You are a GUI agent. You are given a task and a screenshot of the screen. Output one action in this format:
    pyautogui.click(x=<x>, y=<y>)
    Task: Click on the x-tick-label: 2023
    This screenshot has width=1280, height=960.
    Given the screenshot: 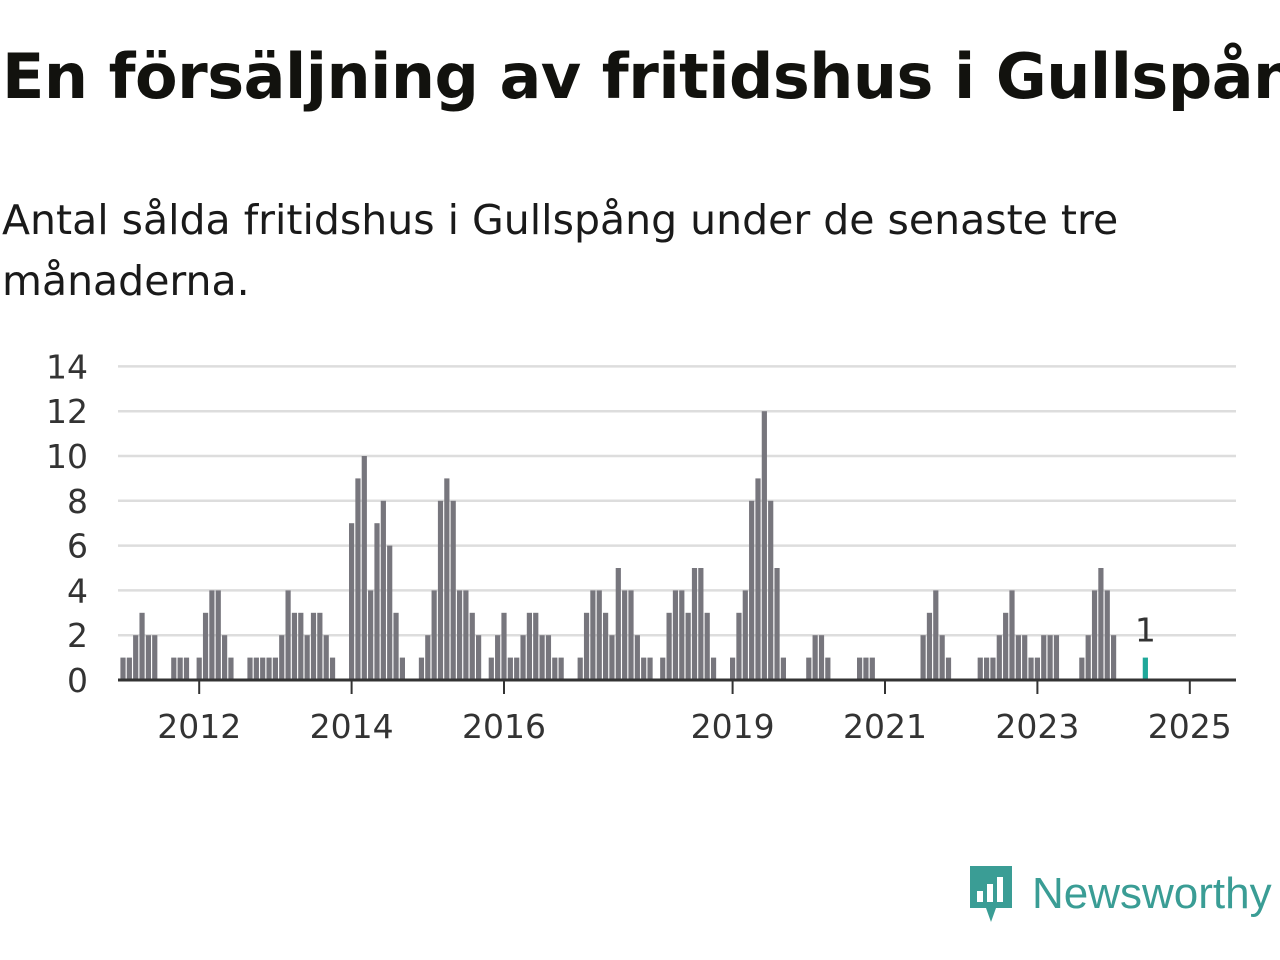 What is the action you would take?
    pyautogui.click(x=1037, y=726)
    